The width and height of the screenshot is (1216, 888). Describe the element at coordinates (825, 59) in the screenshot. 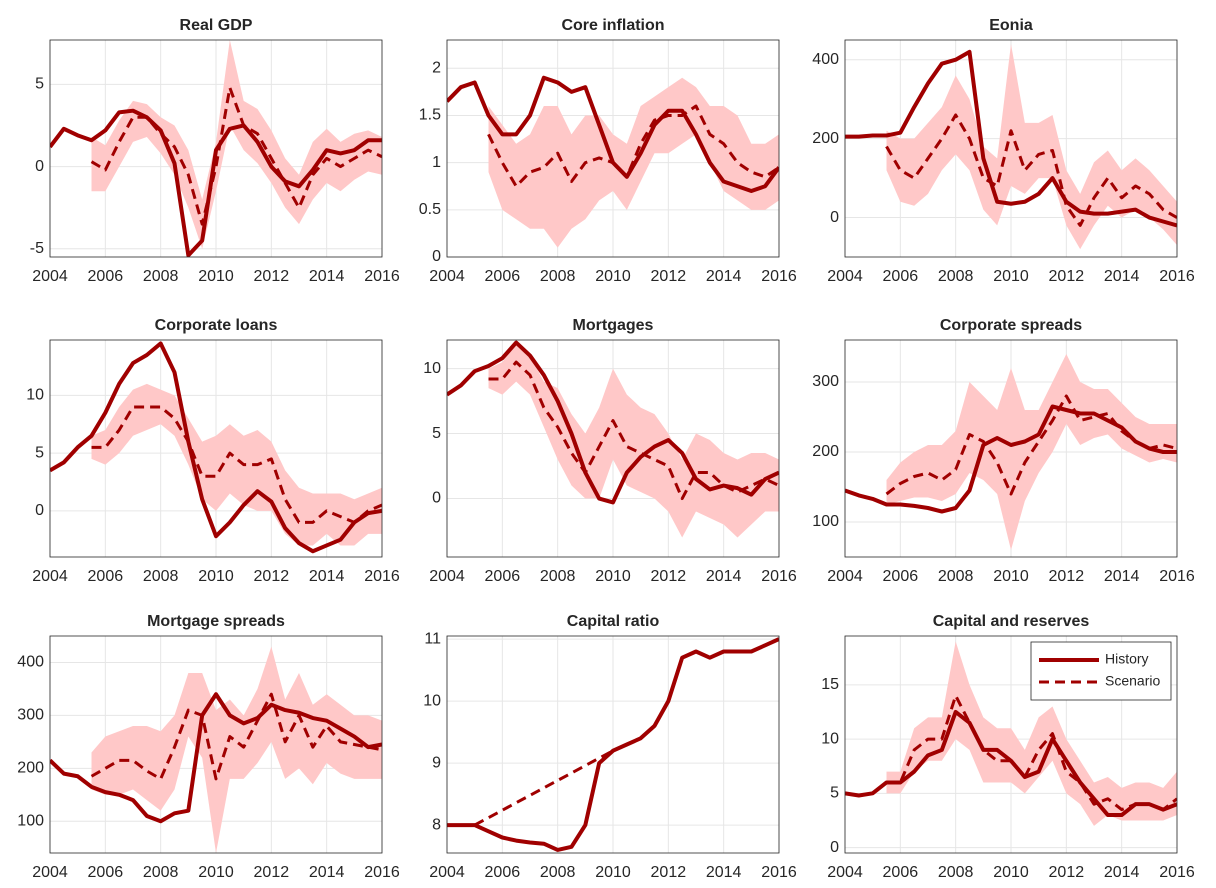

I see `y-tick-label: 400` at that location.